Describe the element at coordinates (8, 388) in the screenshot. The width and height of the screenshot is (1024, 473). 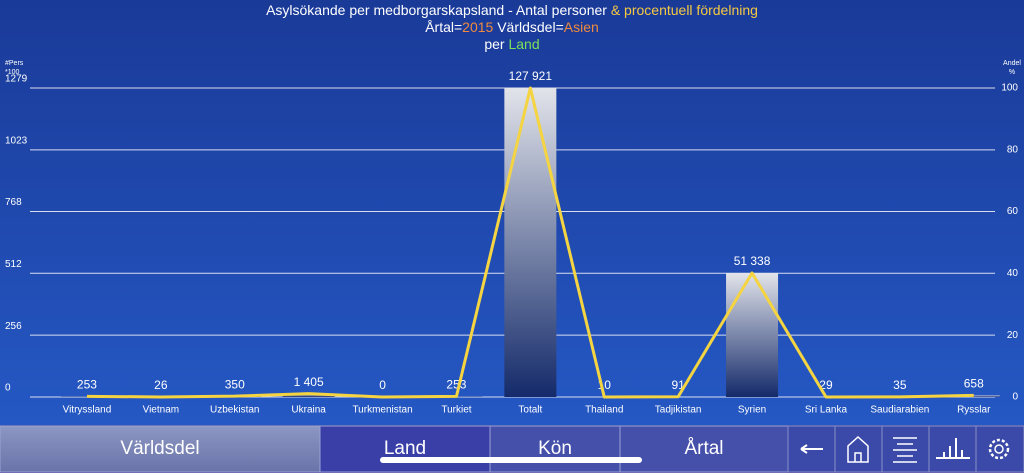
I see `y-tick-label: 0` at that location.